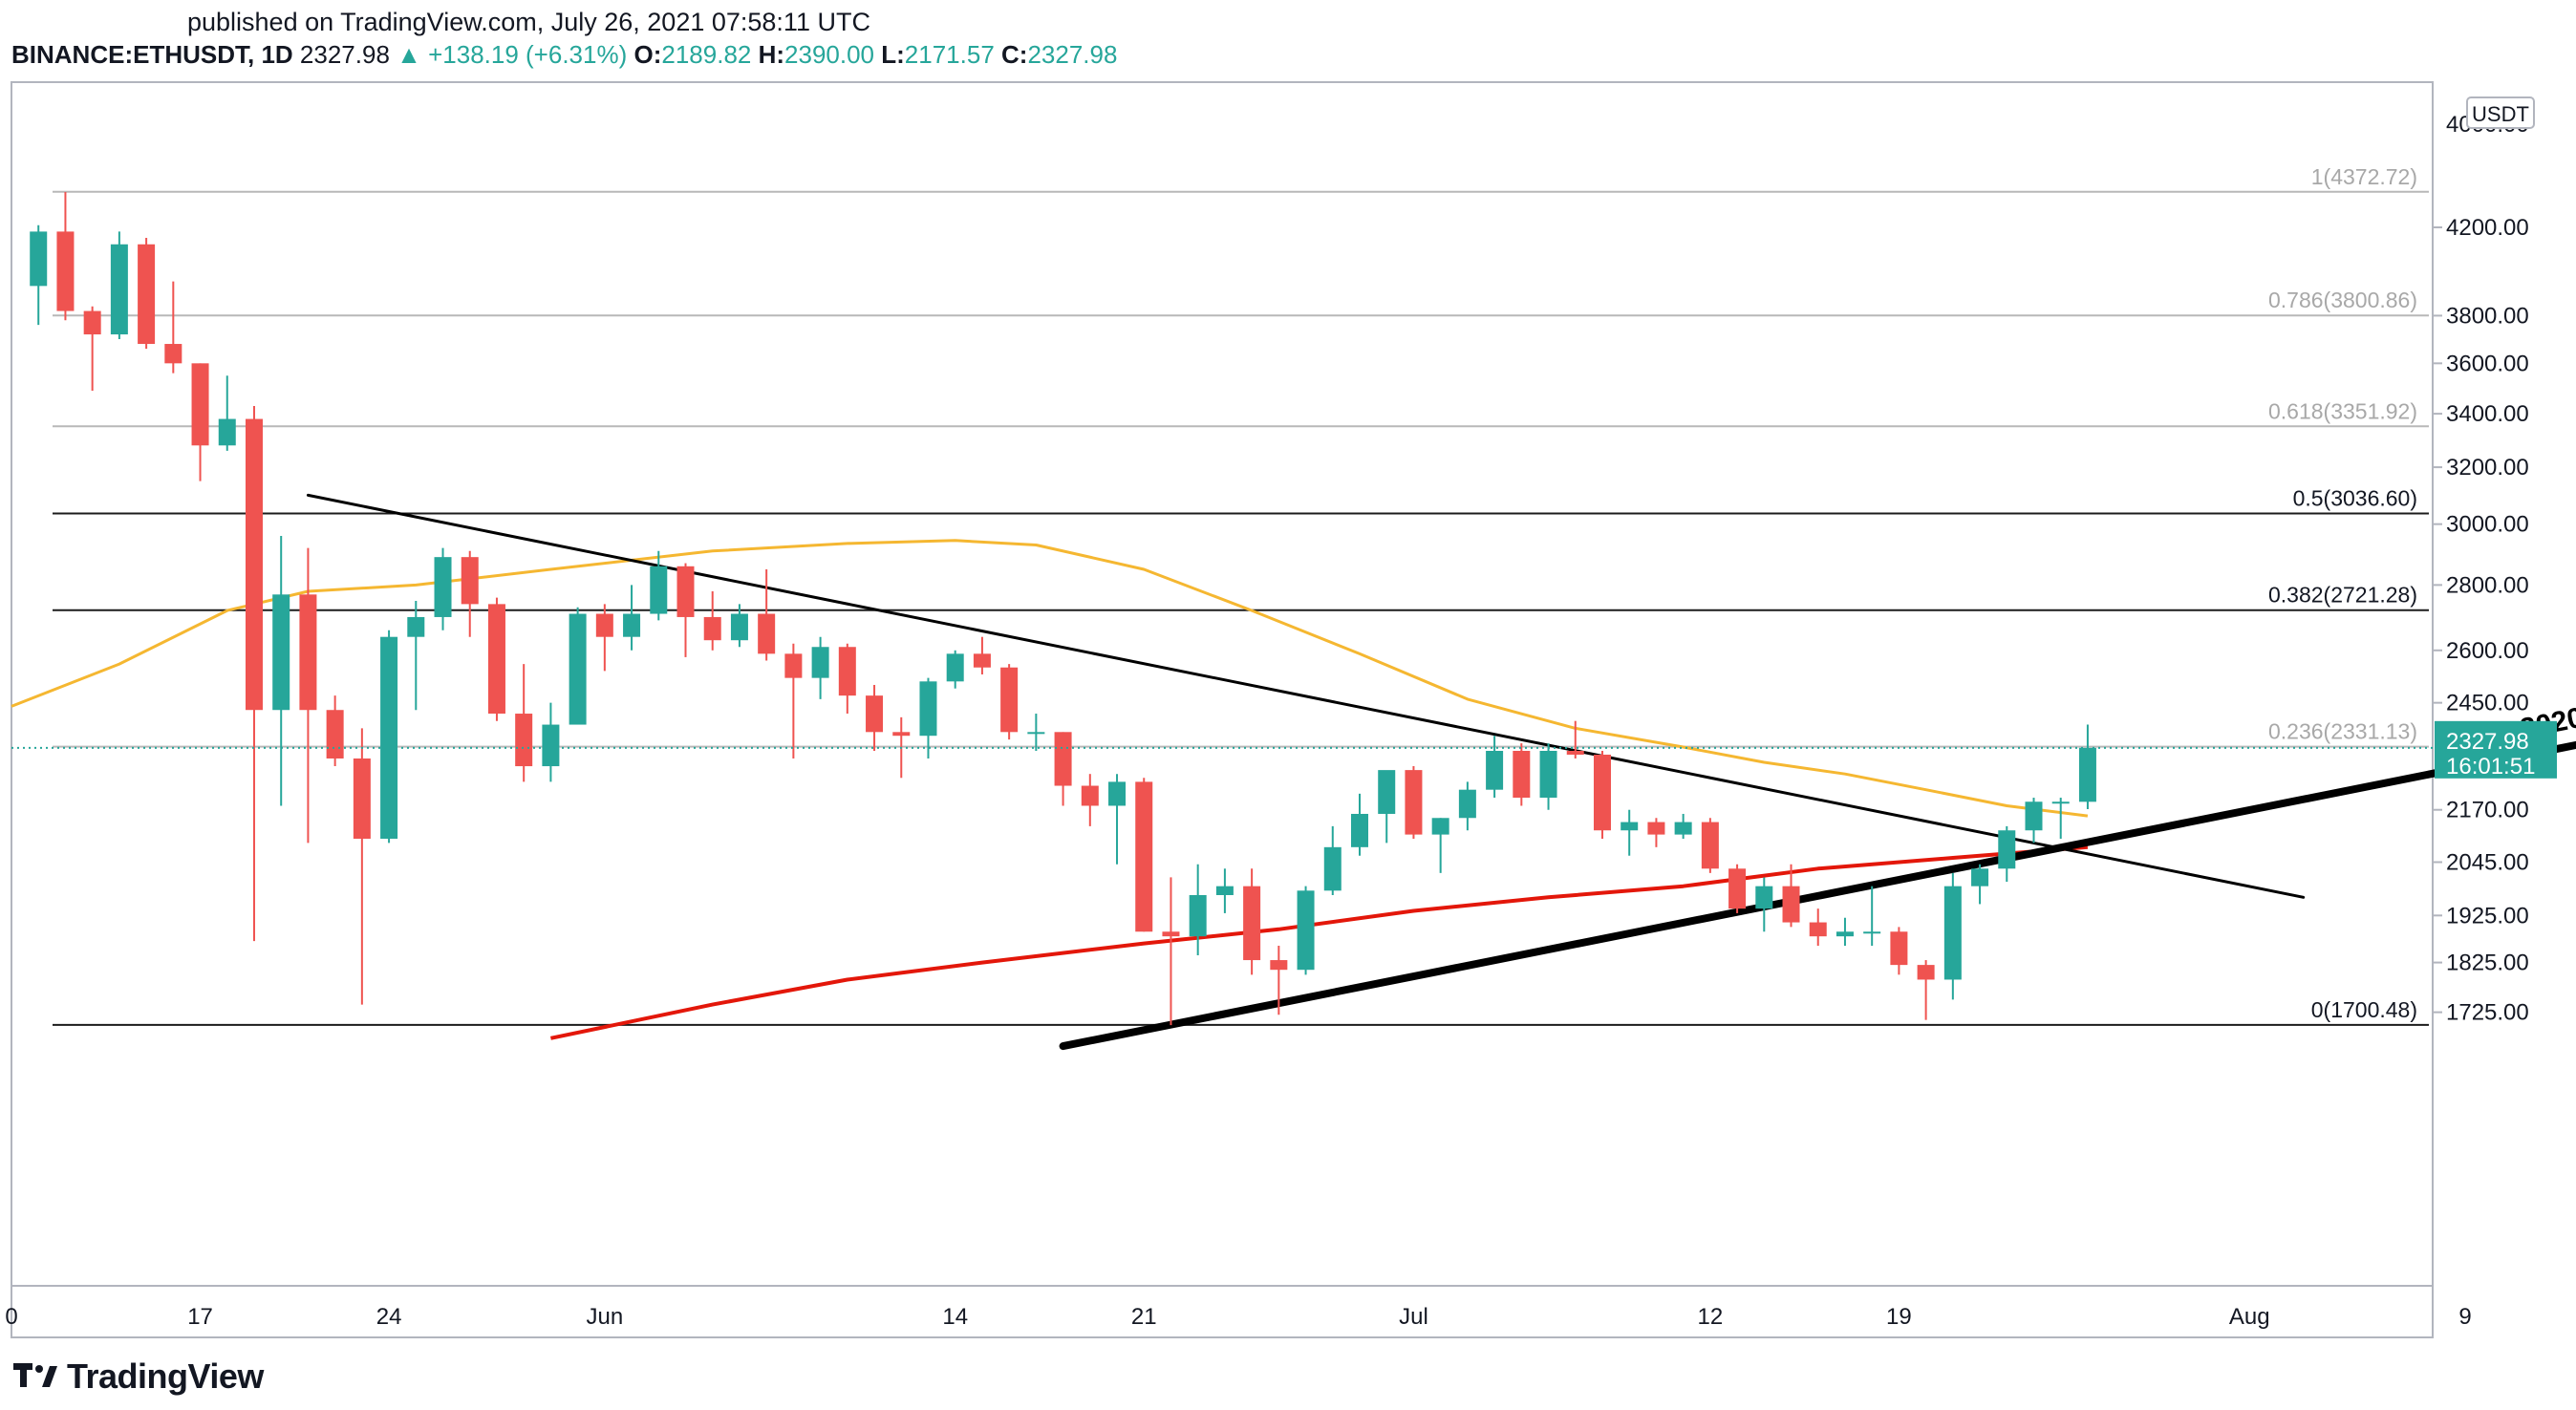 The height and width of the screenshot is (1410, 2576). I want to click on time-tick-label: Jul, so click(1413, 1317).